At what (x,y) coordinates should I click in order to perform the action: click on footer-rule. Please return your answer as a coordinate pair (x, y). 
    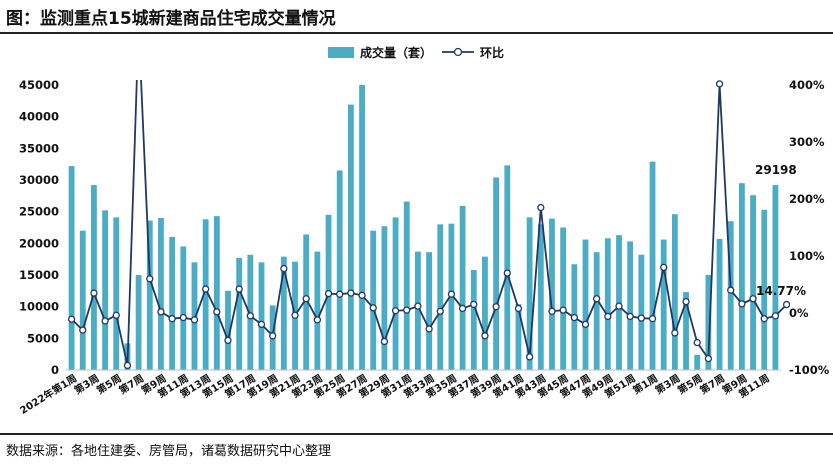
    Looking at the image, I should click on (416, 434).